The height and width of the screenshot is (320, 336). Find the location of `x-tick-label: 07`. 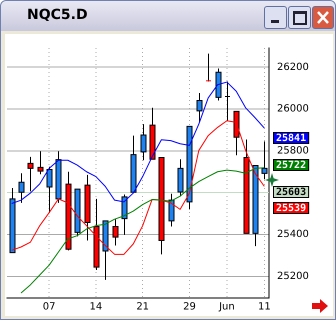

x-tick-label: 07 is located at coordinates (49, 307).